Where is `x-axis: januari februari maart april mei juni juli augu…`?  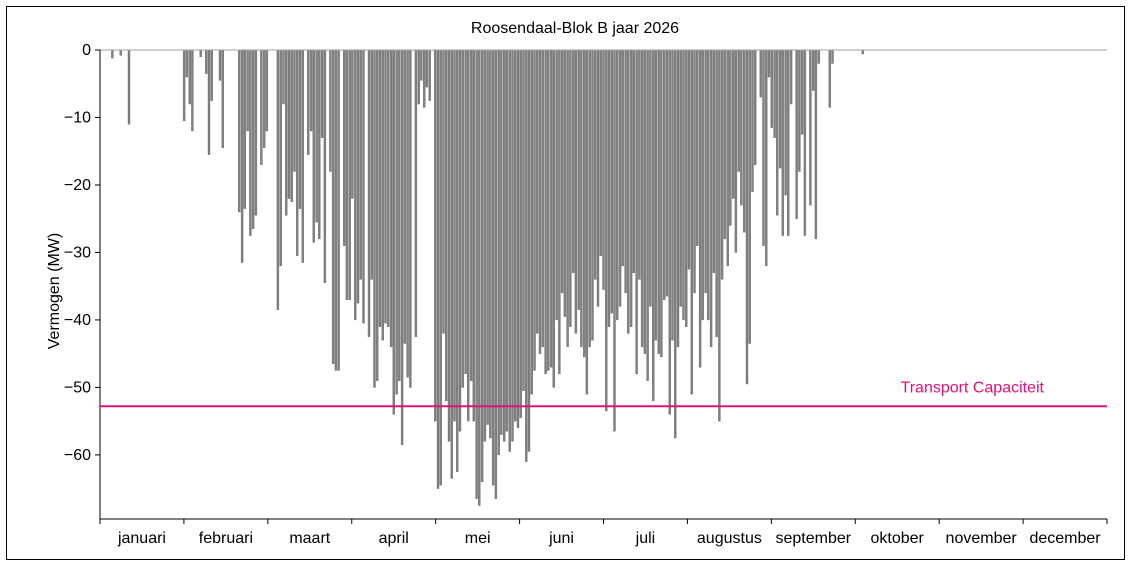 x-axis: januari februari maart april mei juni juli augu… is located at coordinates (603, 532).